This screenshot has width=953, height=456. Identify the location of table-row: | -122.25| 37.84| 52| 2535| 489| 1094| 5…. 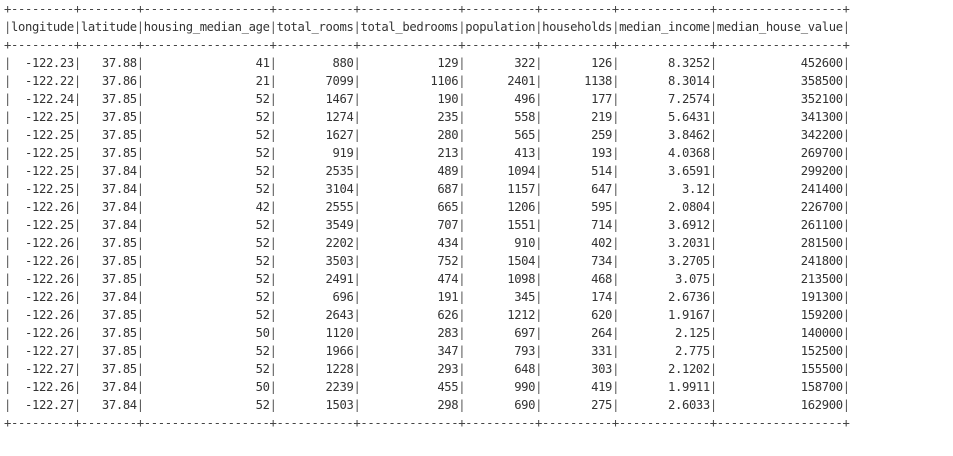
(427, 171).